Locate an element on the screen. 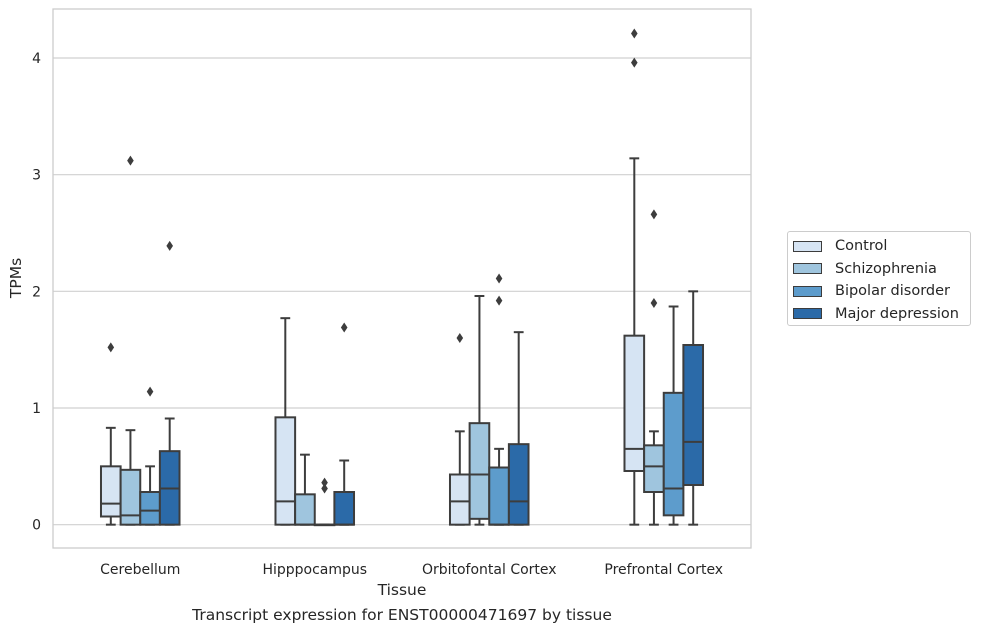 This screenshot has height=634, width=983. legend-label: Major depression is located at coordinates (897, 313).